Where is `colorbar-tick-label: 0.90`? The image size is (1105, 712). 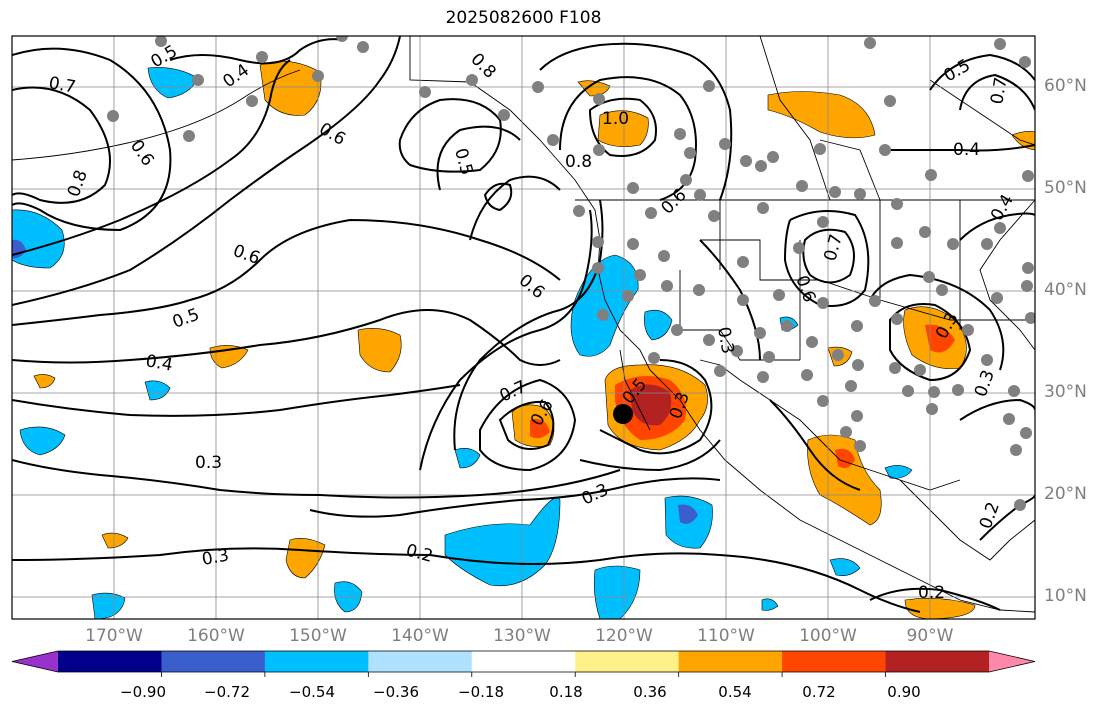
colorbar-tick-label: 0.90 is located at coordinates (904, 692).